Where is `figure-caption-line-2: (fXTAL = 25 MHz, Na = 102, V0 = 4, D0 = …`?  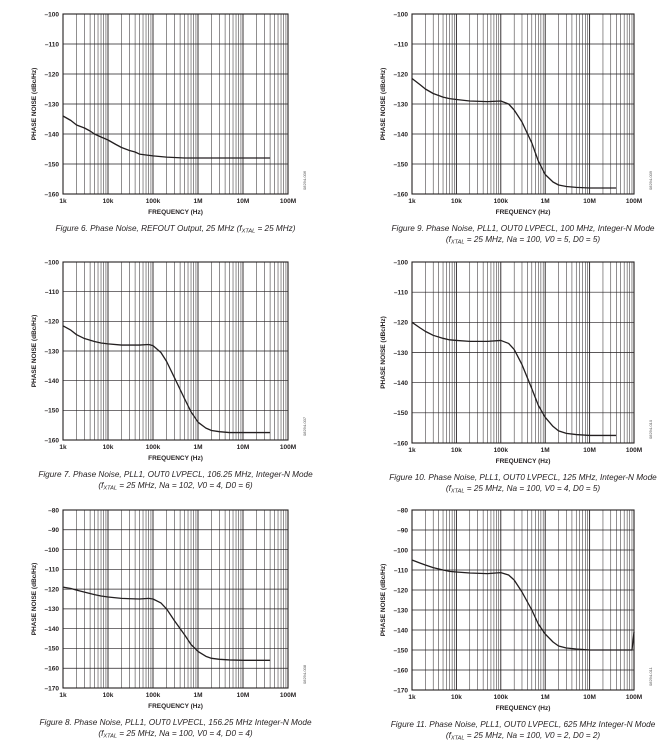 figure-caption-line-2: (fXTAL = 25 MHz, Na = 102, V0 = 4, D0 = … is located at coordinates (175, 486).